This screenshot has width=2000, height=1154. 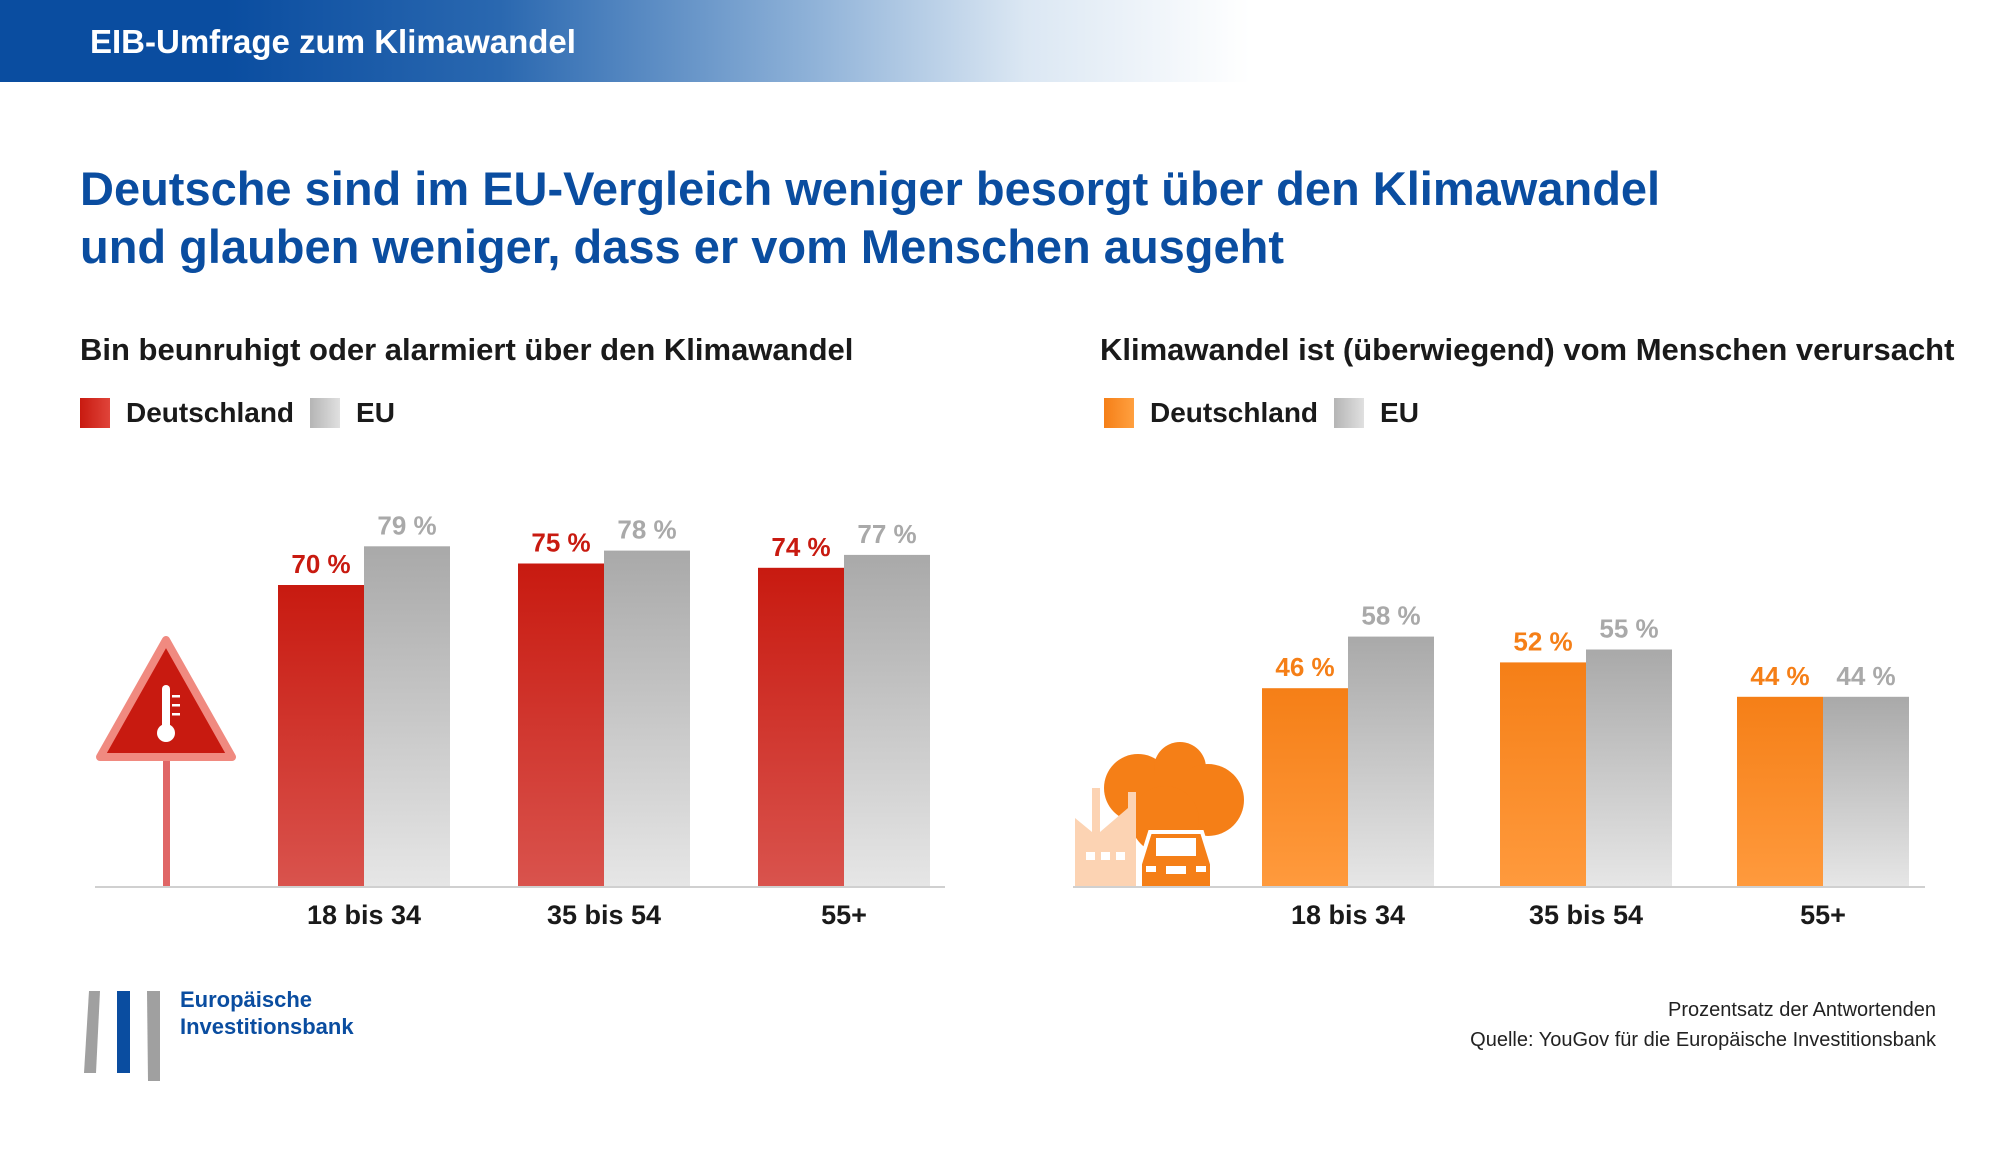 I want to click on data-label-eu-2: 55 %, so click(x=1628, y=629).